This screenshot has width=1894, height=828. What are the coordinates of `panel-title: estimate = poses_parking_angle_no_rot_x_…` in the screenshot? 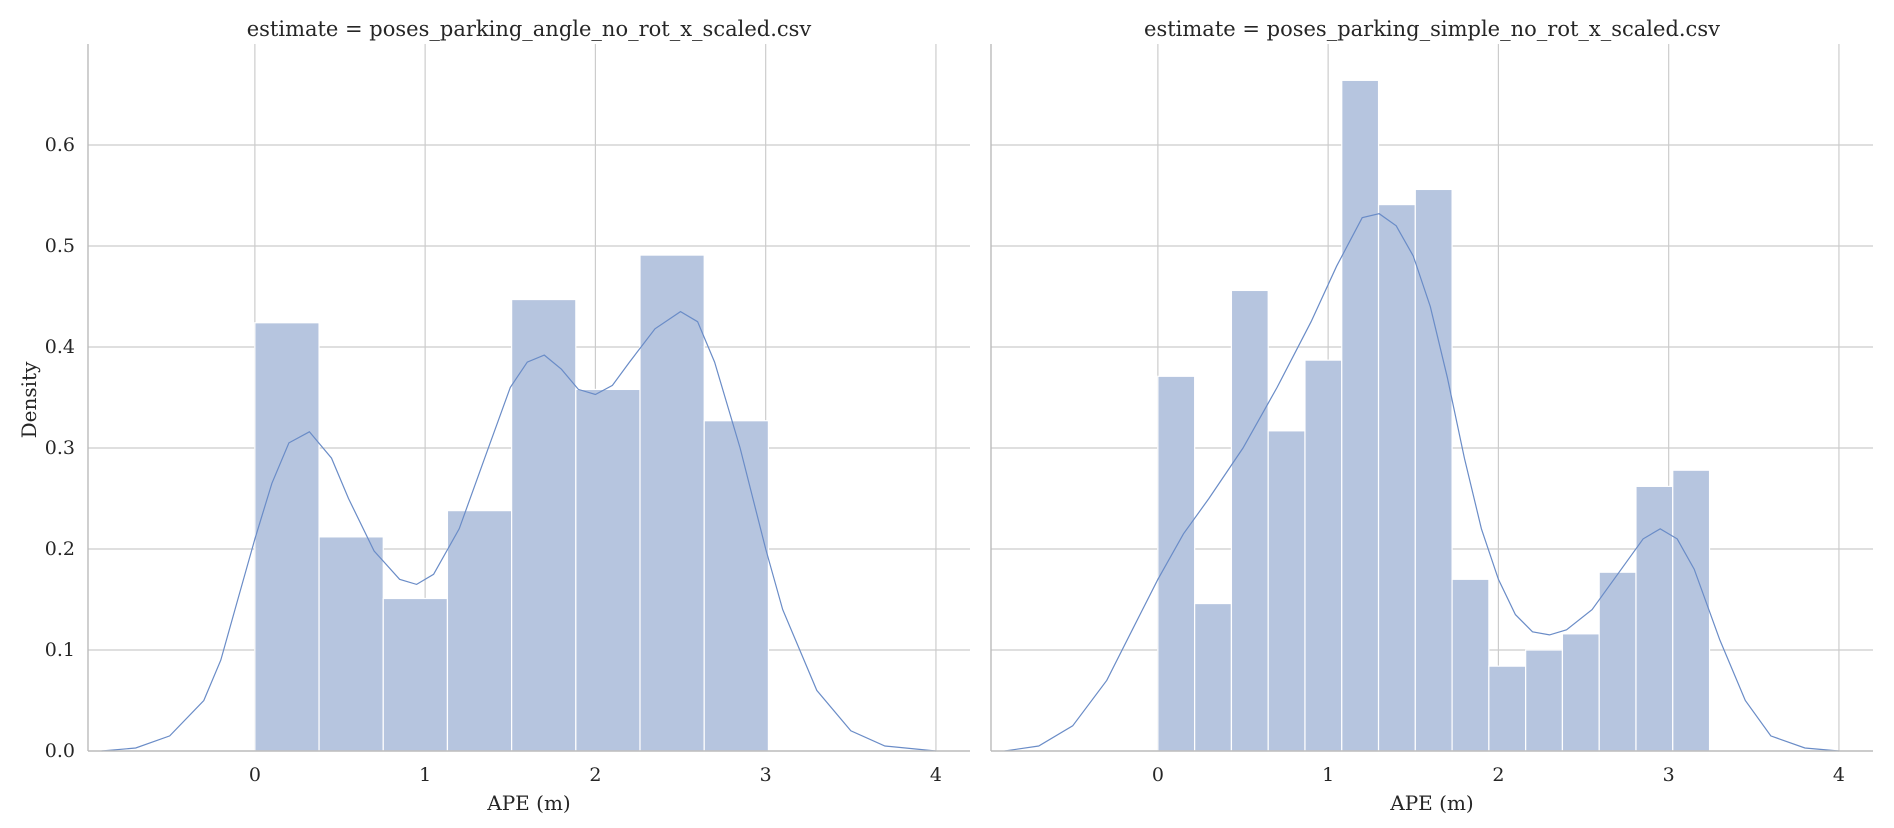 It's located at (529, 29).